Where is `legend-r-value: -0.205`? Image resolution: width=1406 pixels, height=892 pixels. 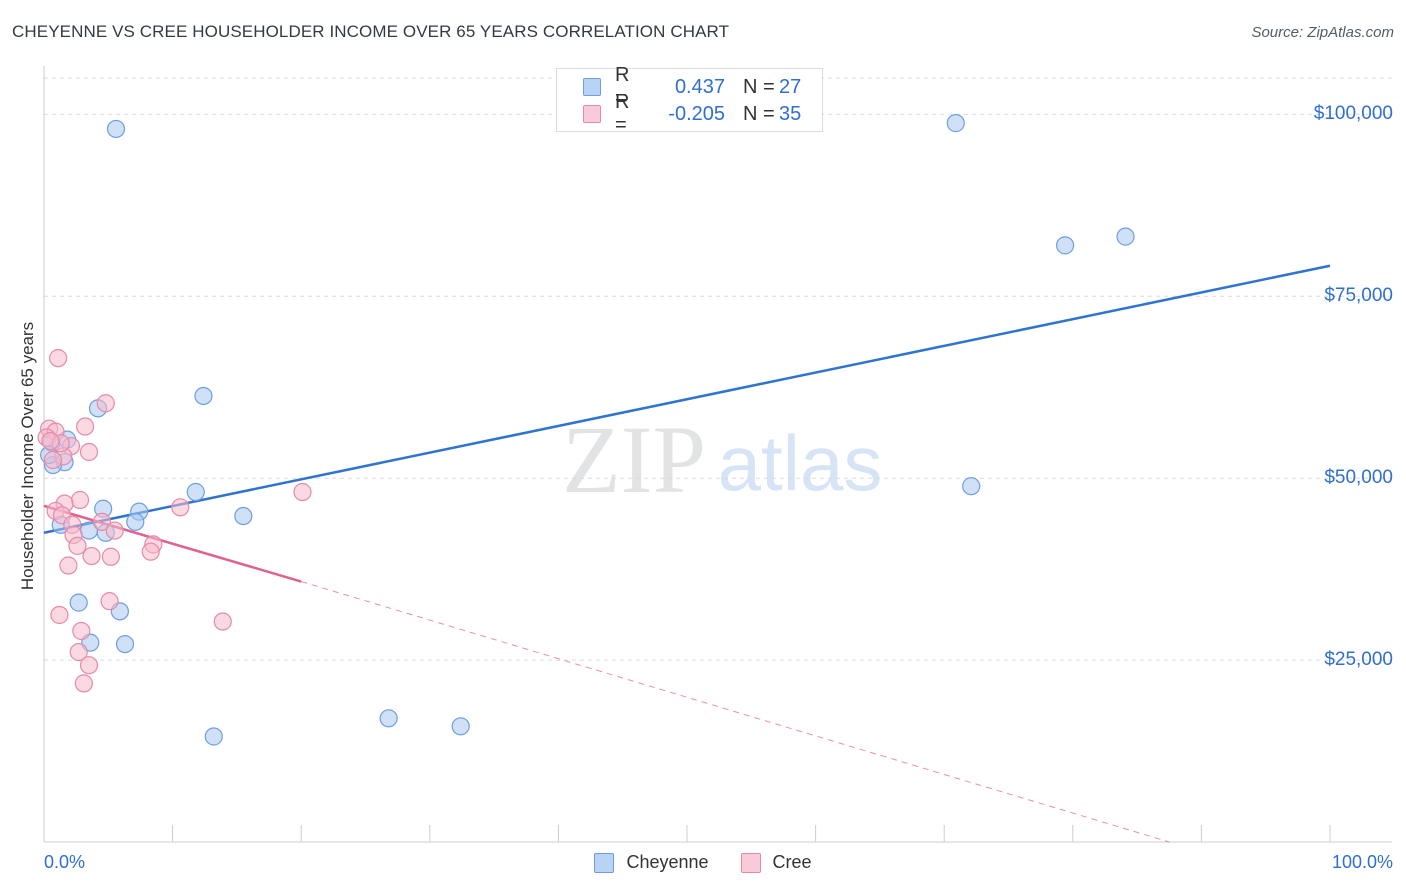 legend-r-value: -0.205 is located at coordinates (696, 113).